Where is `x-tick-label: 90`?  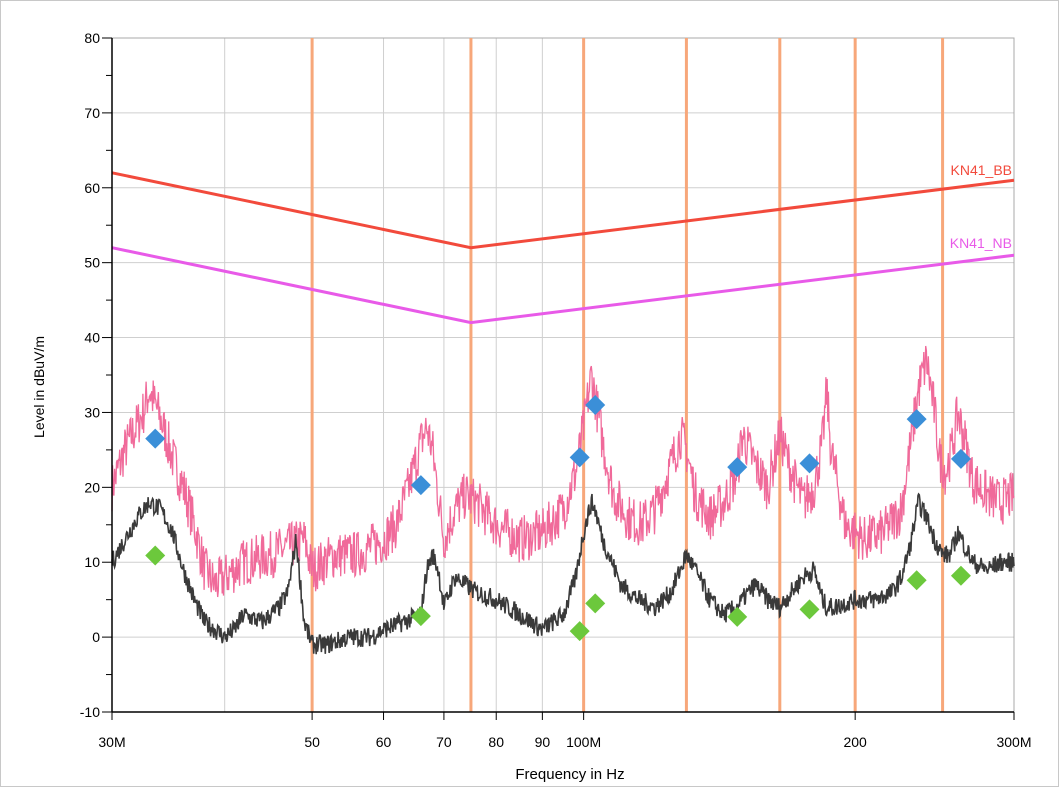 x-tick-label: 90 is located at coordinates (543, 742).